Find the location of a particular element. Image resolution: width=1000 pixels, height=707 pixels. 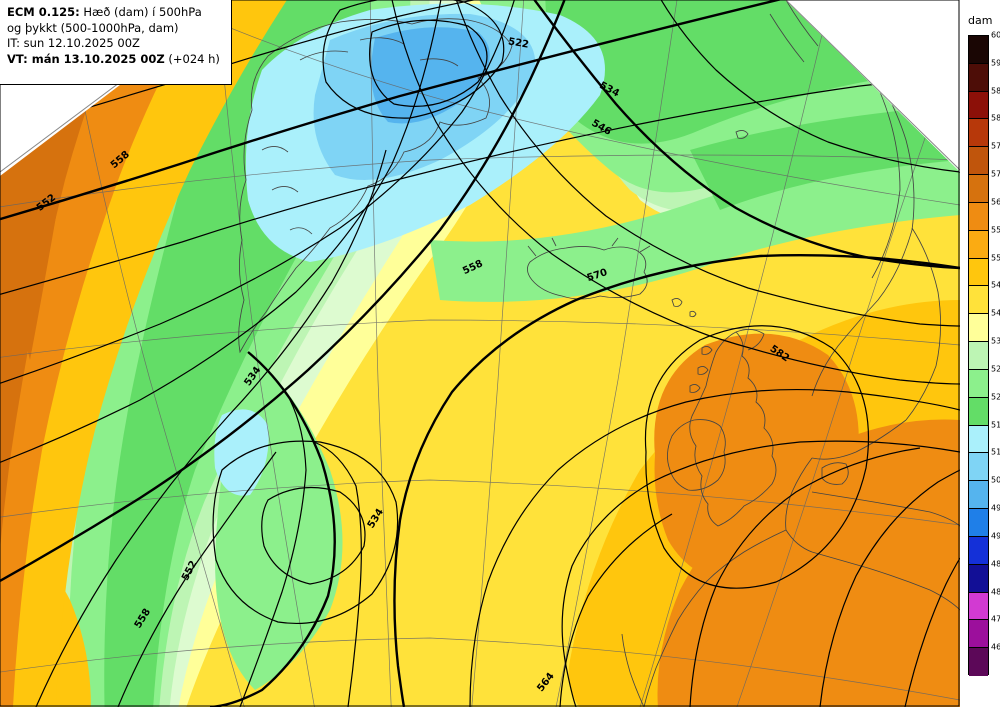

colorbar-tick-label: 576 is located at coordinates (995, 146).